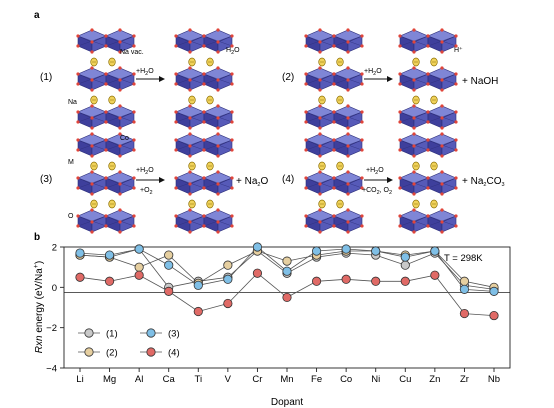 This screenshot has height=408, width=554. Describe the element at coordinates (139, 267) in the screenshot. I see `point-series-2-al` at that location.